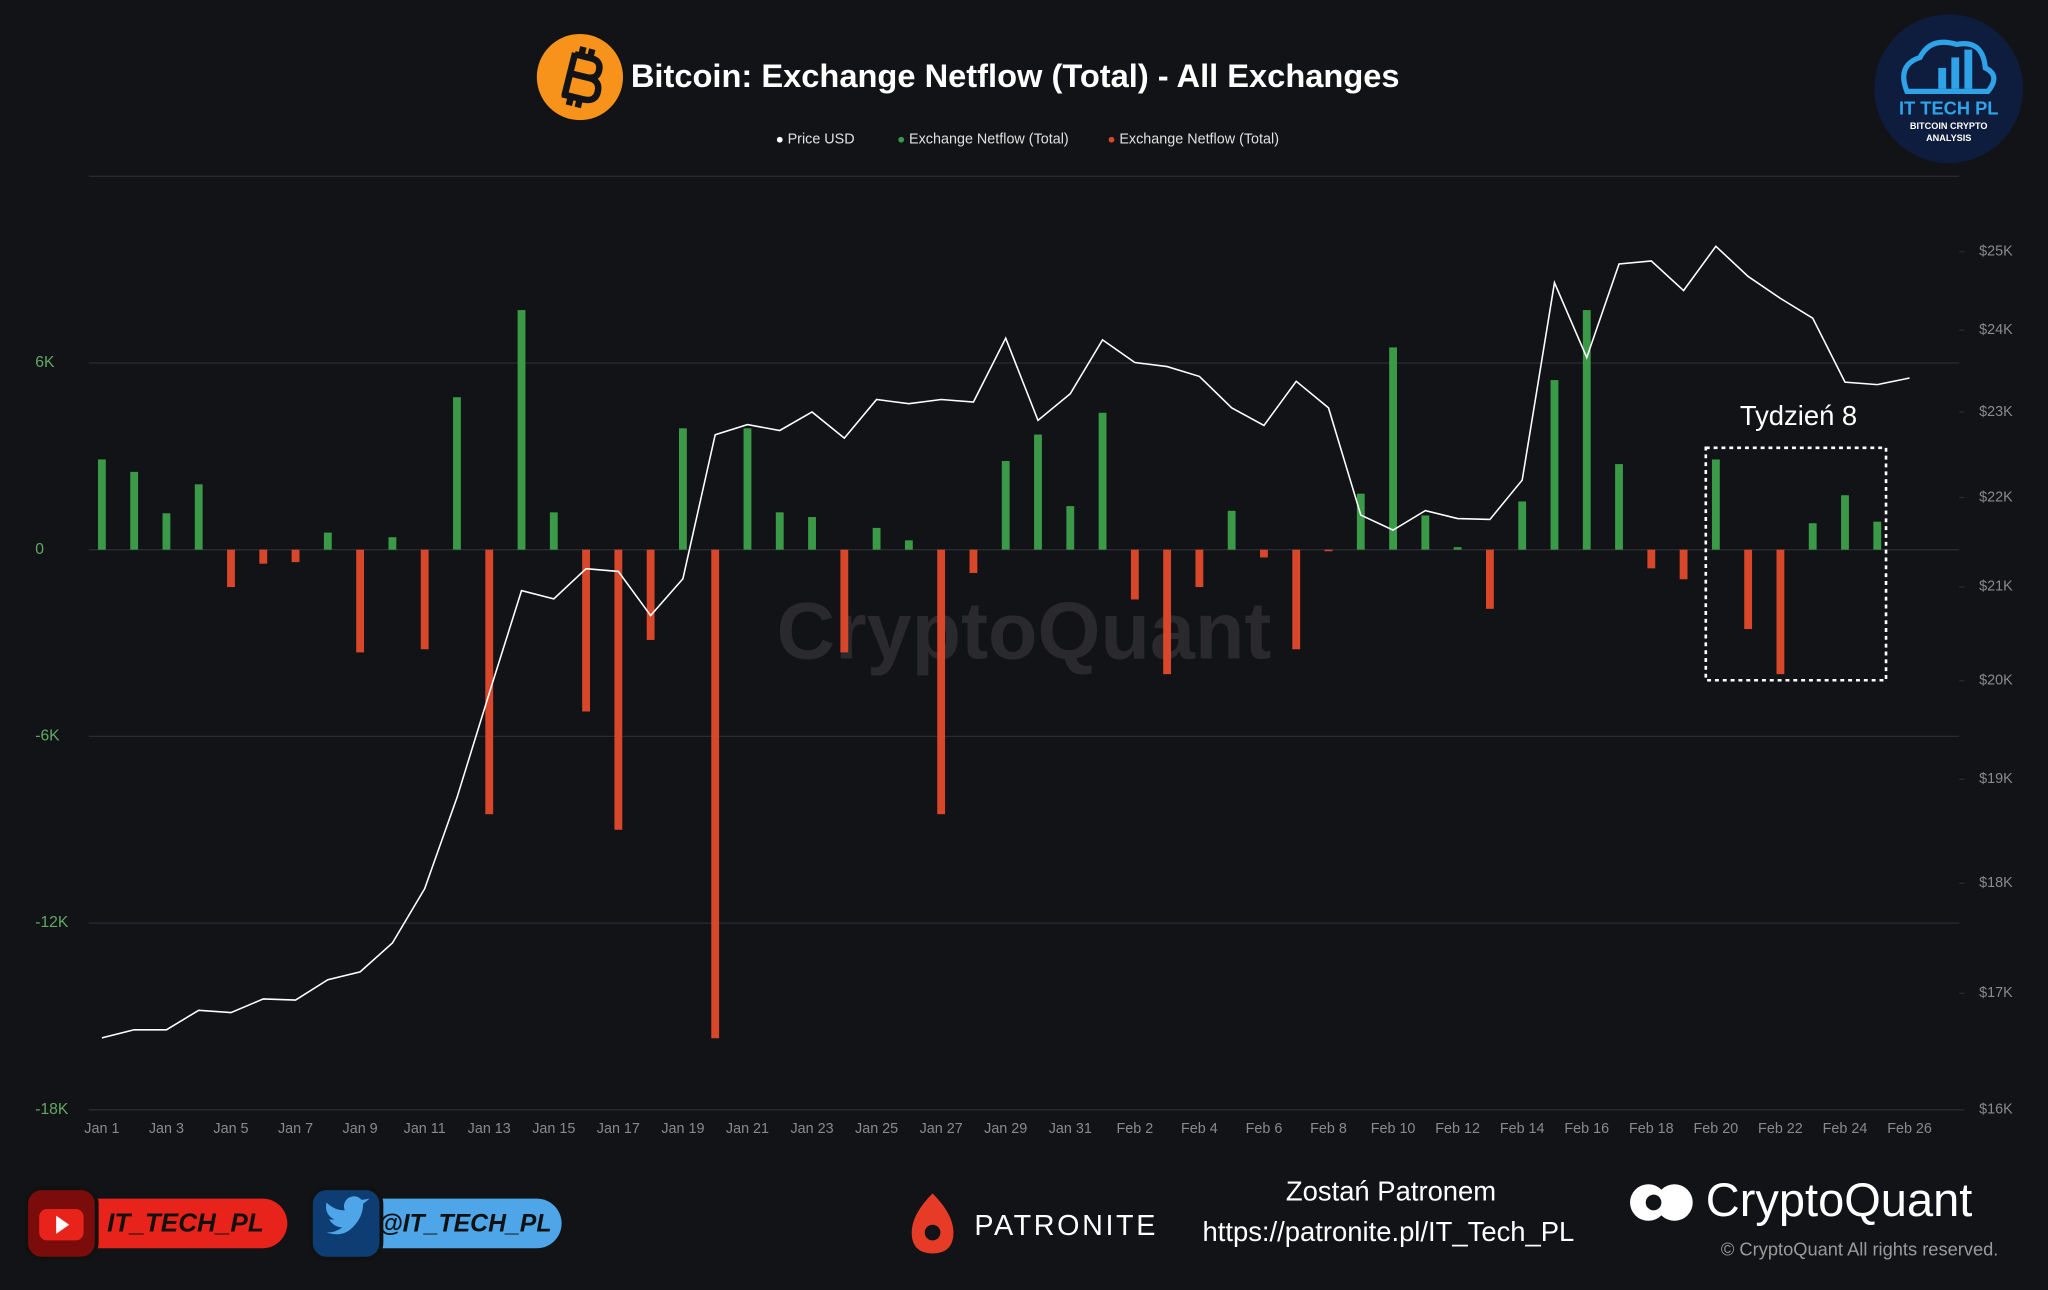 This screenshot has width=2048, height=1290. I want to click on y-tick-label: 6K, so click(45, 362).